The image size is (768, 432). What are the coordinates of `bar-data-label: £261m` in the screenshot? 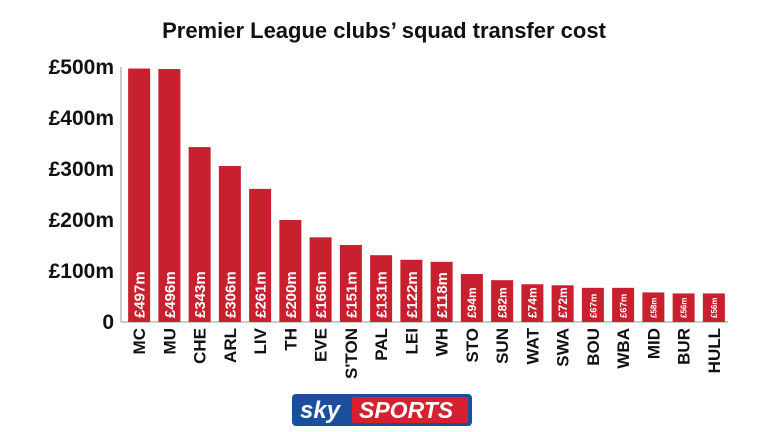 It's located at (261, 294).